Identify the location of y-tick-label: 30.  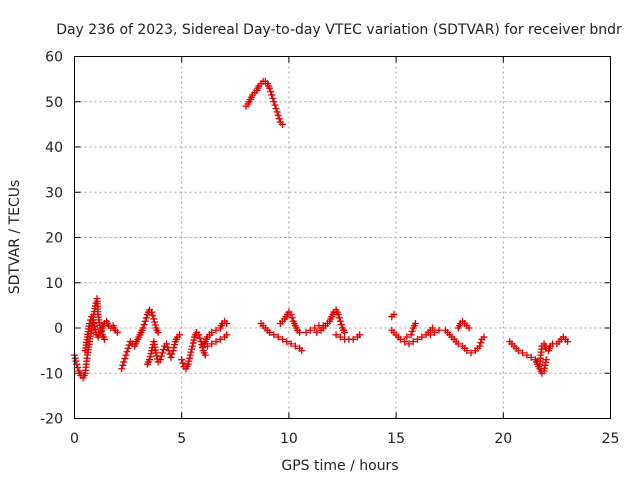
(54, 193).